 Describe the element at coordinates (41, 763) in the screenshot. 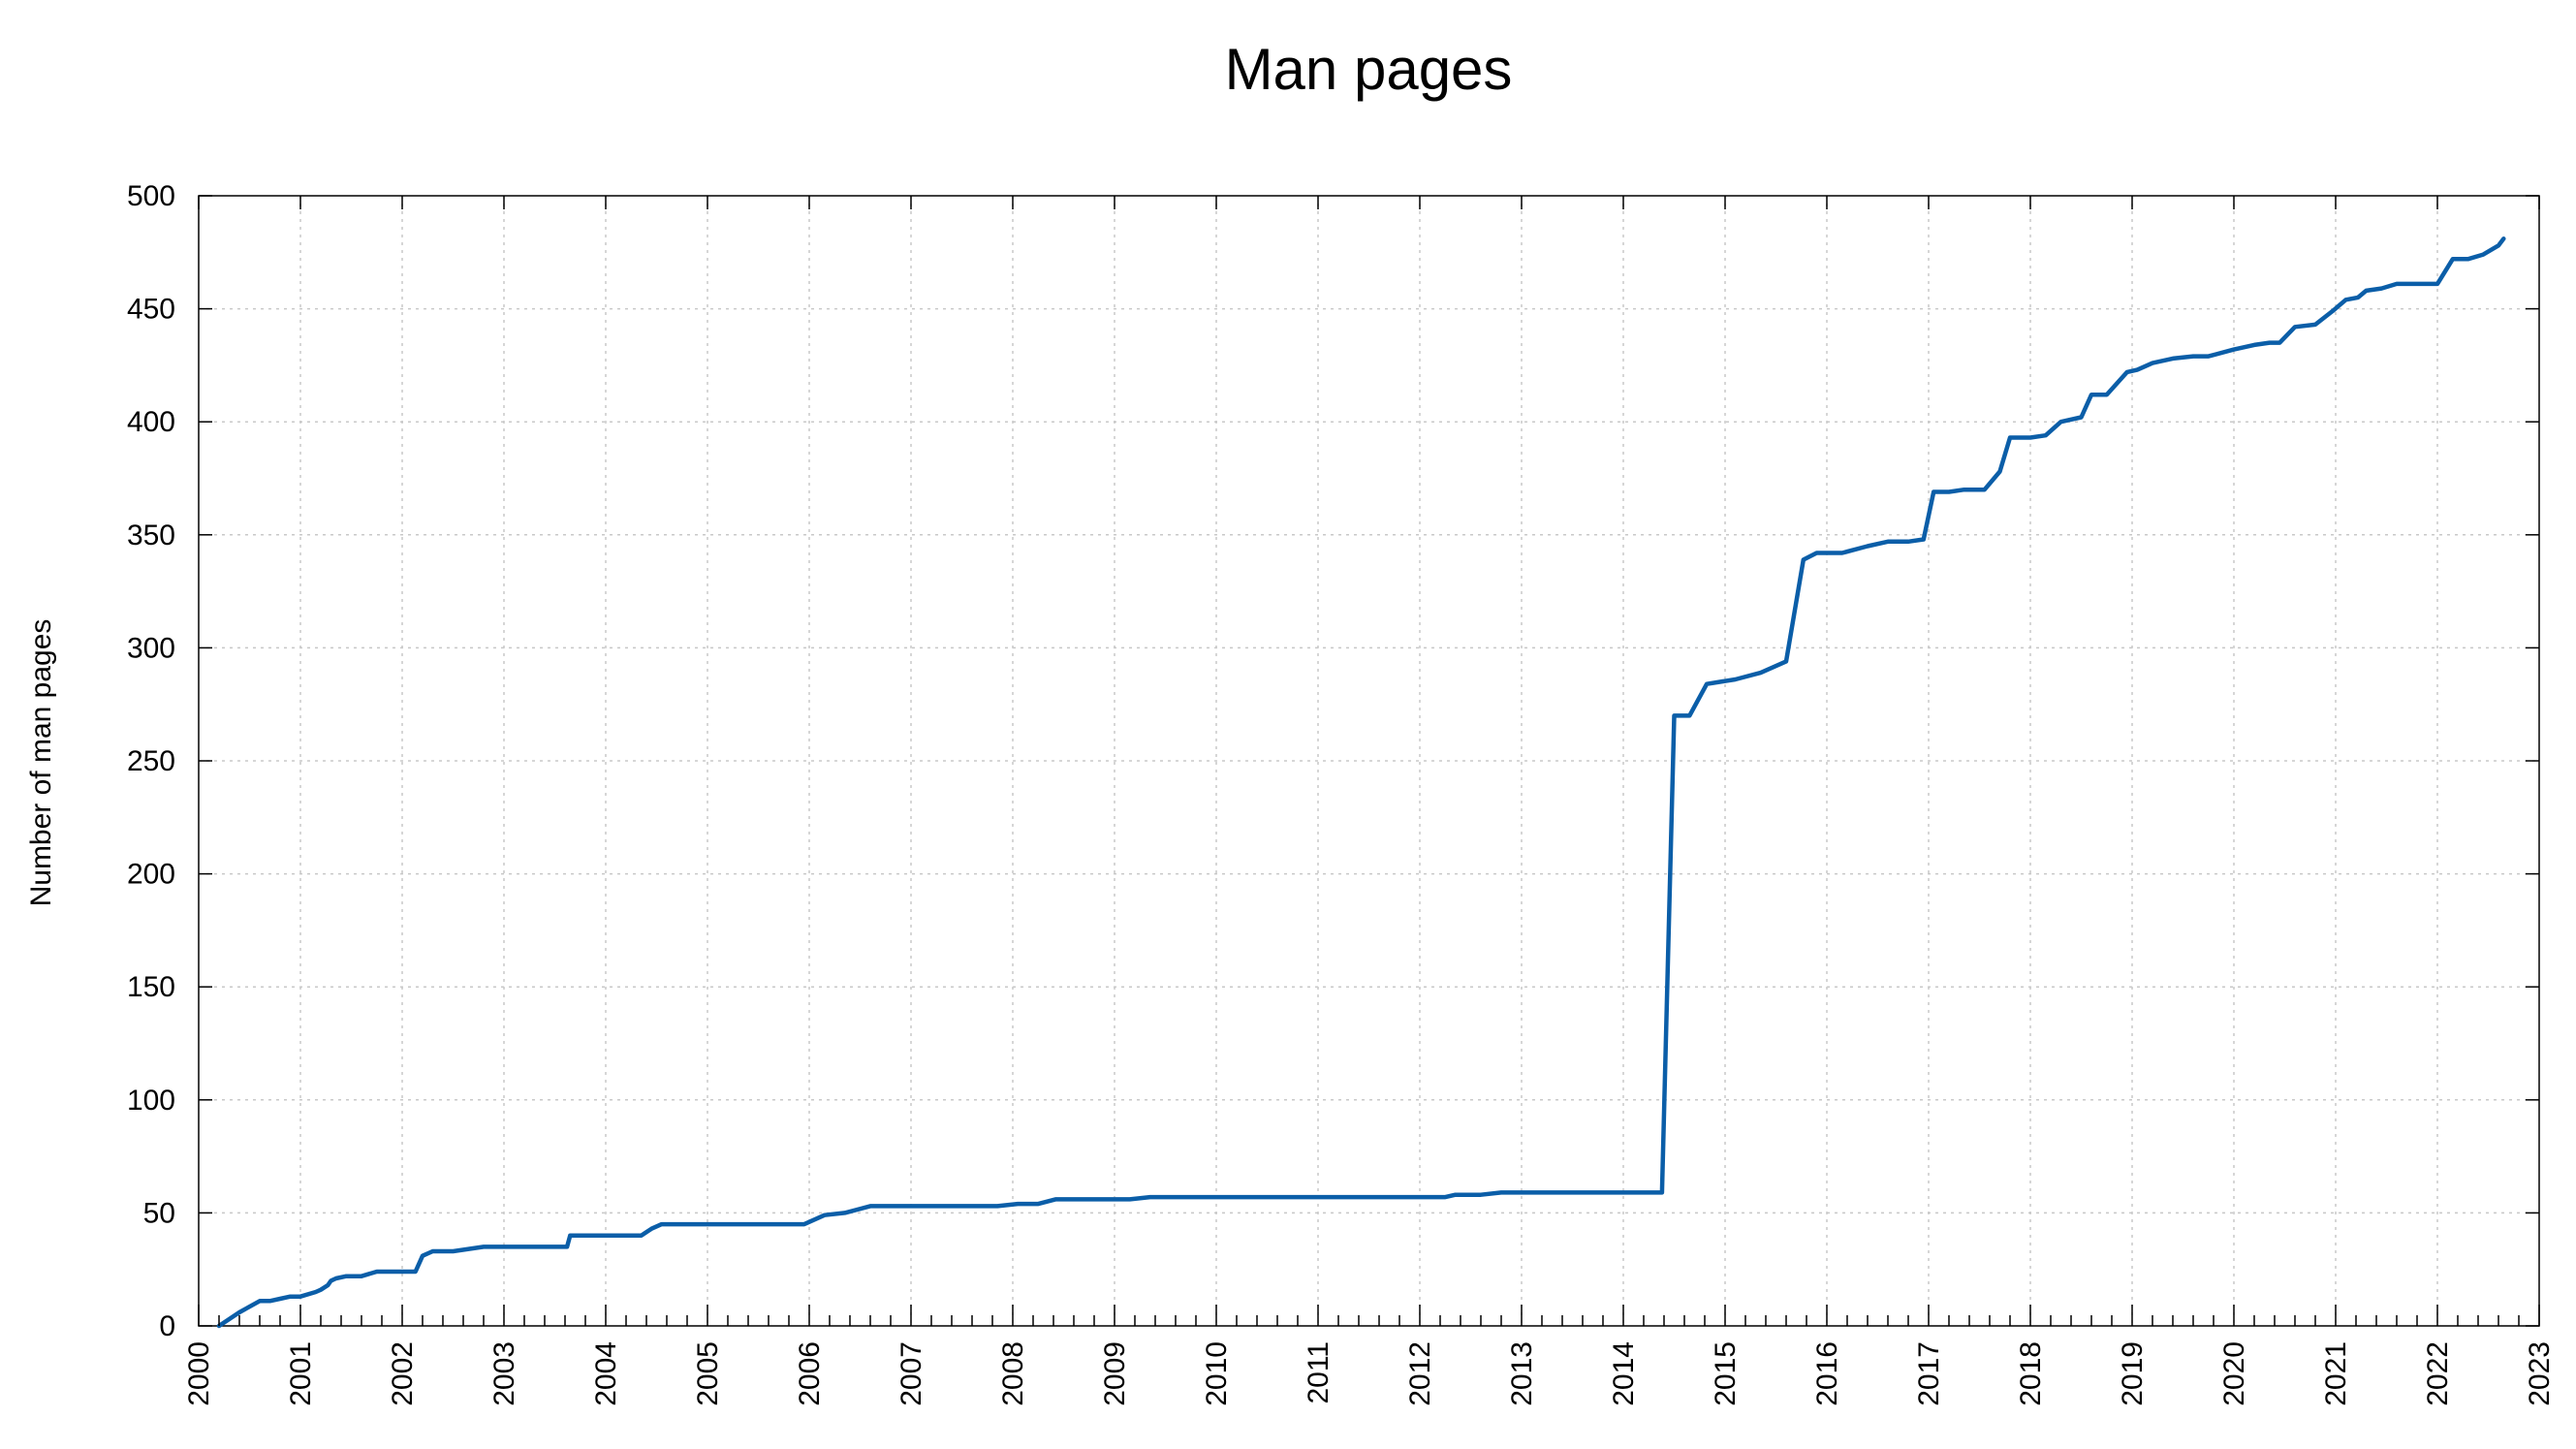

I see `y-axis-label: Number of man pages` at that location.